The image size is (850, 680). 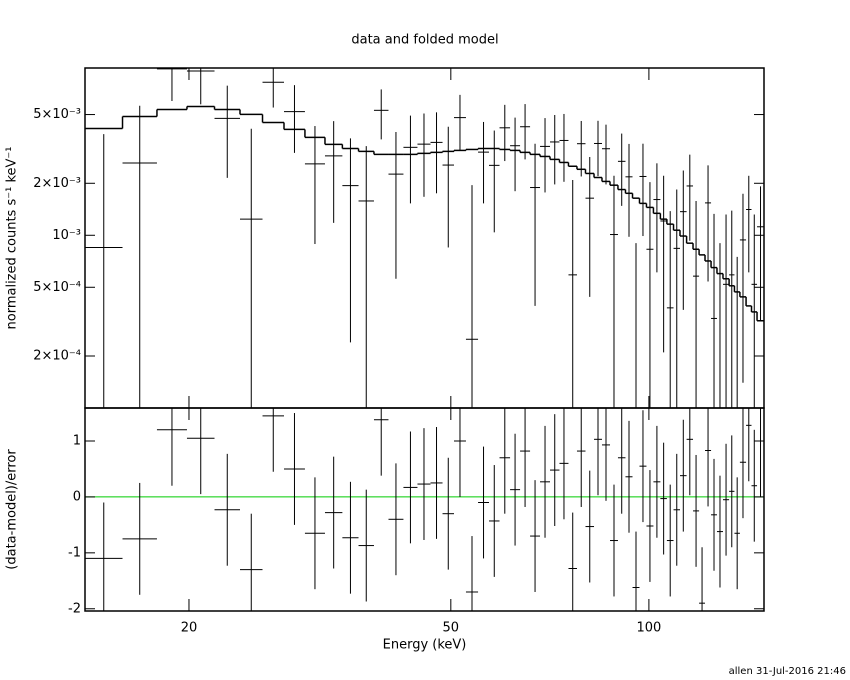 What do you see at coordinates (451, 628) in the screenshot?
I see `x-tick-label: 50` at bounding box center [451, 628].